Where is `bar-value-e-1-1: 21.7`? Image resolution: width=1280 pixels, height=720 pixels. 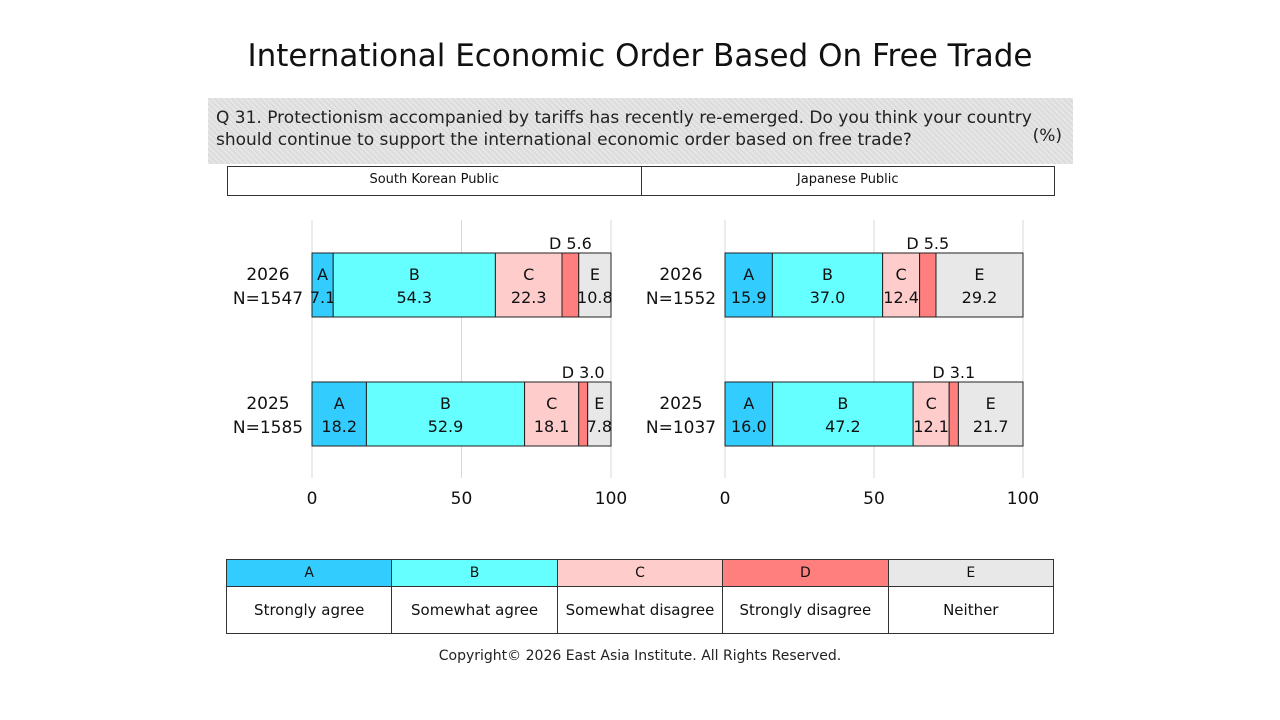 bar-value-e-1-1: 21.7 is located at coordinates (991, 426).